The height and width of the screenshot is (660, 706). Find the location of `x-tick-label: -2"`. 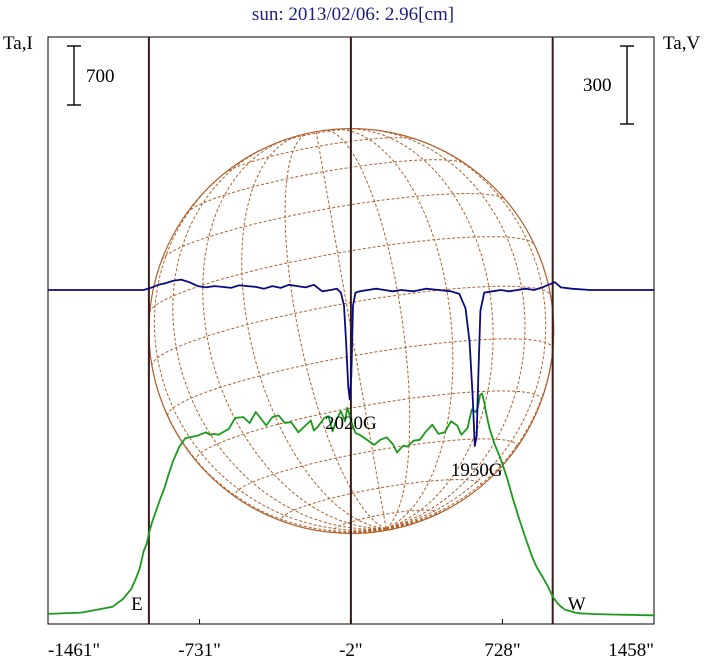

x-tick-label: -2" is located at coordinates (351, 650).